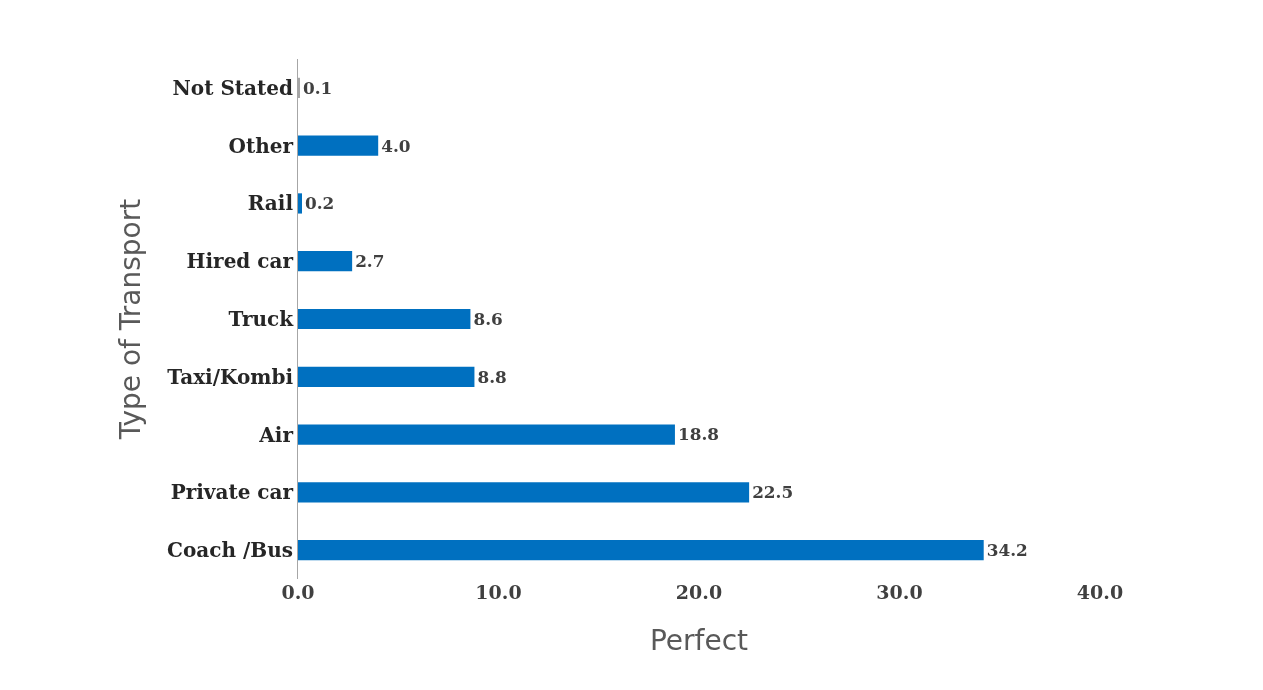  I want to click on data-label: 8.6, so click(488, 318).